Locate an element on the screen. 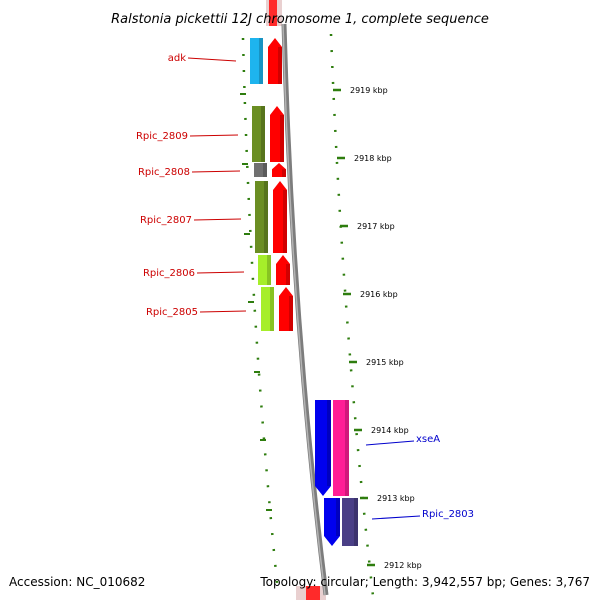  gene-label: adk is located at coordinates (177, 58).